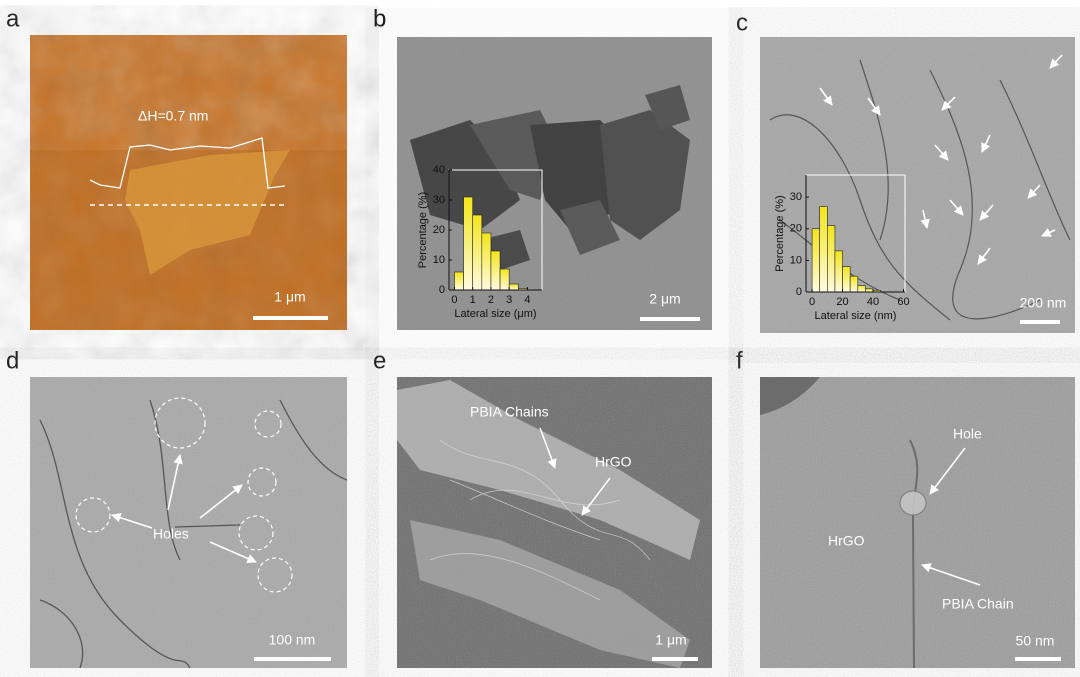  I want to click on annotation: ΔH=0.7 nm, so click(173, 116).